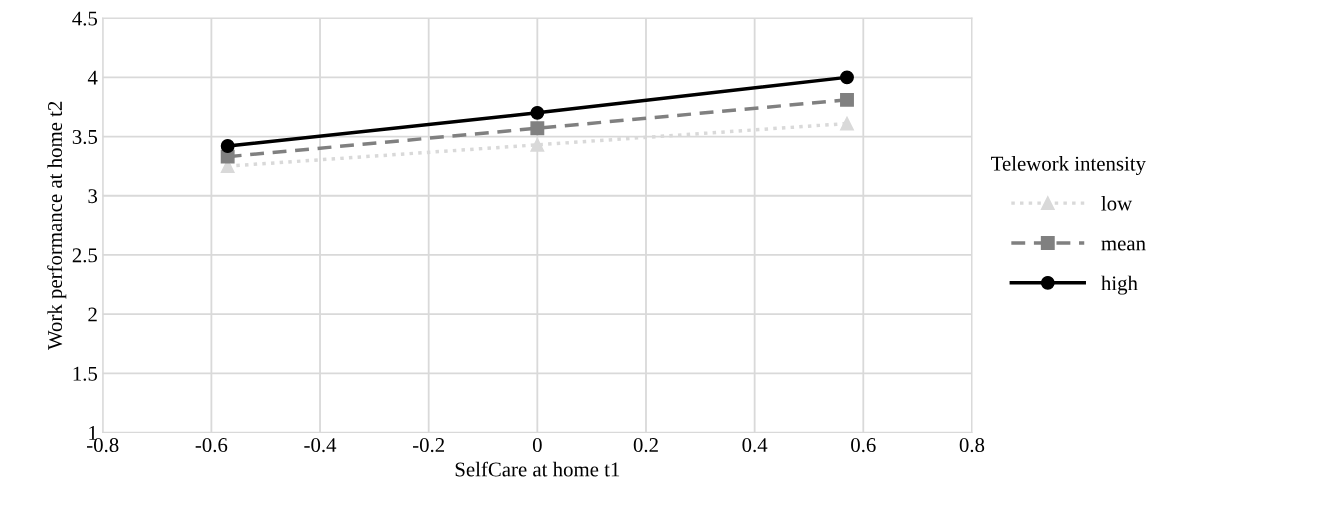  I want to click on legend-label: low, so click(1117, 203).